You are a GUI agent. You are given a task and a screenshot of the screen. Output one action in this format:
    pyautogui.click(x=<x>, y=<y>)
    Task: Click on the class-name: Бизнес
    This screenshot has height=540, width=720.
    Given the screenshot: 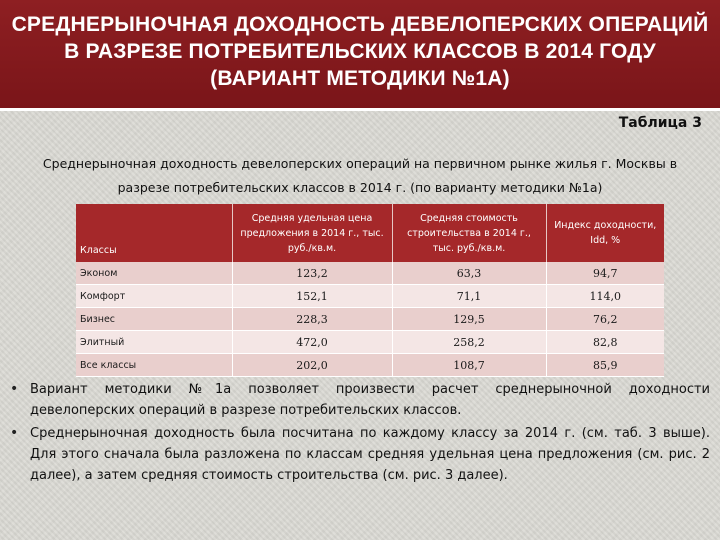 What is the action you would take?
    pyautogui.click(x=154, y=319)
    